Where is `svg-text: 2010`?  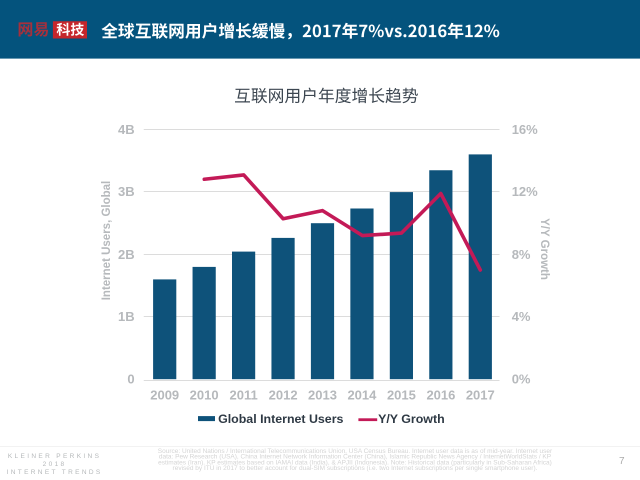 svg-text: 2010 is located at coordinates (204, 394).